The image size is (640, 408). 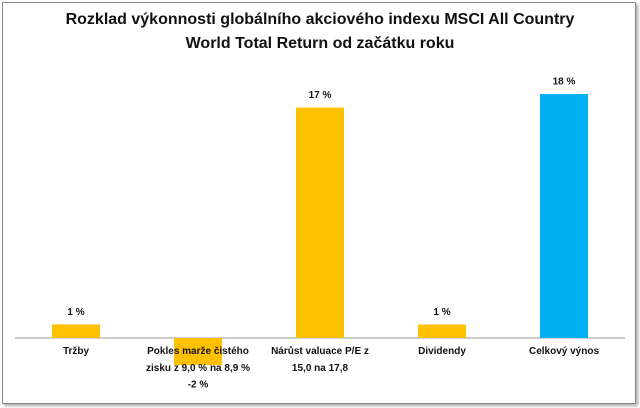 What do you see at coordinates (442, 351) in the screenshot?
I see `x-tick-label: Dividendy` at bounding box center [442, 351].